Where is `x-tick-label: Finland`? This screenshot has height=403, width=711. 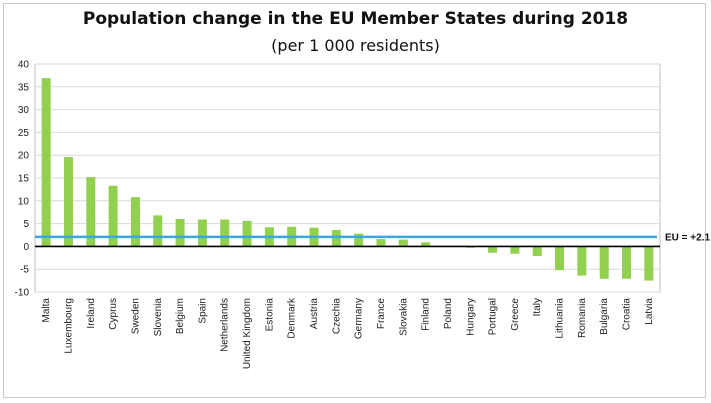 x-tick-label: Finland is located at coordinates (426, 314).